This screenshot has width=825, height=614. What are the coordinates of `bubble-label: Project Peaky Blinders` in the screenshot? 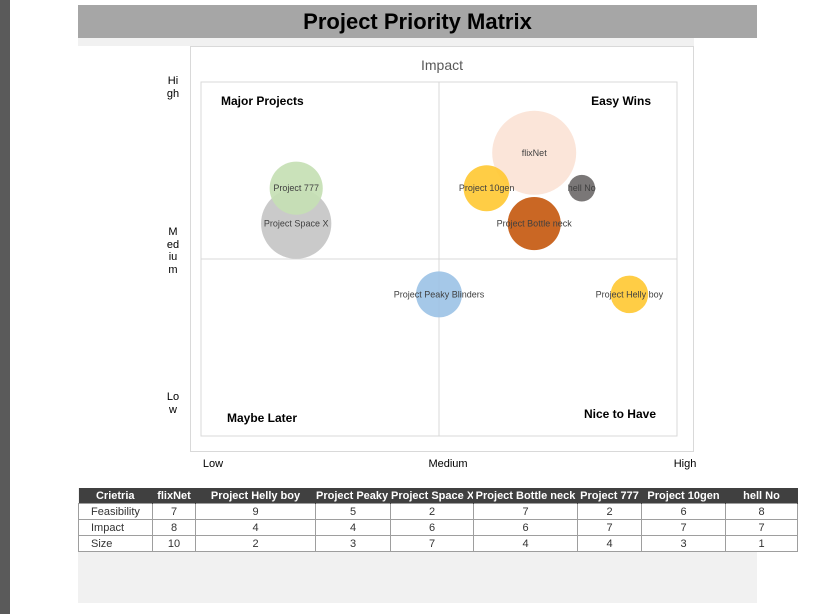 It's located at (439, 294).